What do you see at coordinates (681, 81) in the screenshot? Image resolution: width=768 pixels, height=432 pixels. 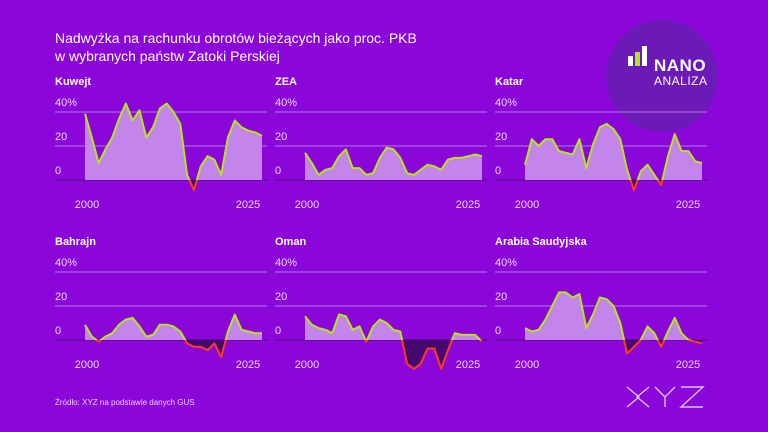 I see `logo-analiza: ANALIZA` at bounding box center [681, 81].